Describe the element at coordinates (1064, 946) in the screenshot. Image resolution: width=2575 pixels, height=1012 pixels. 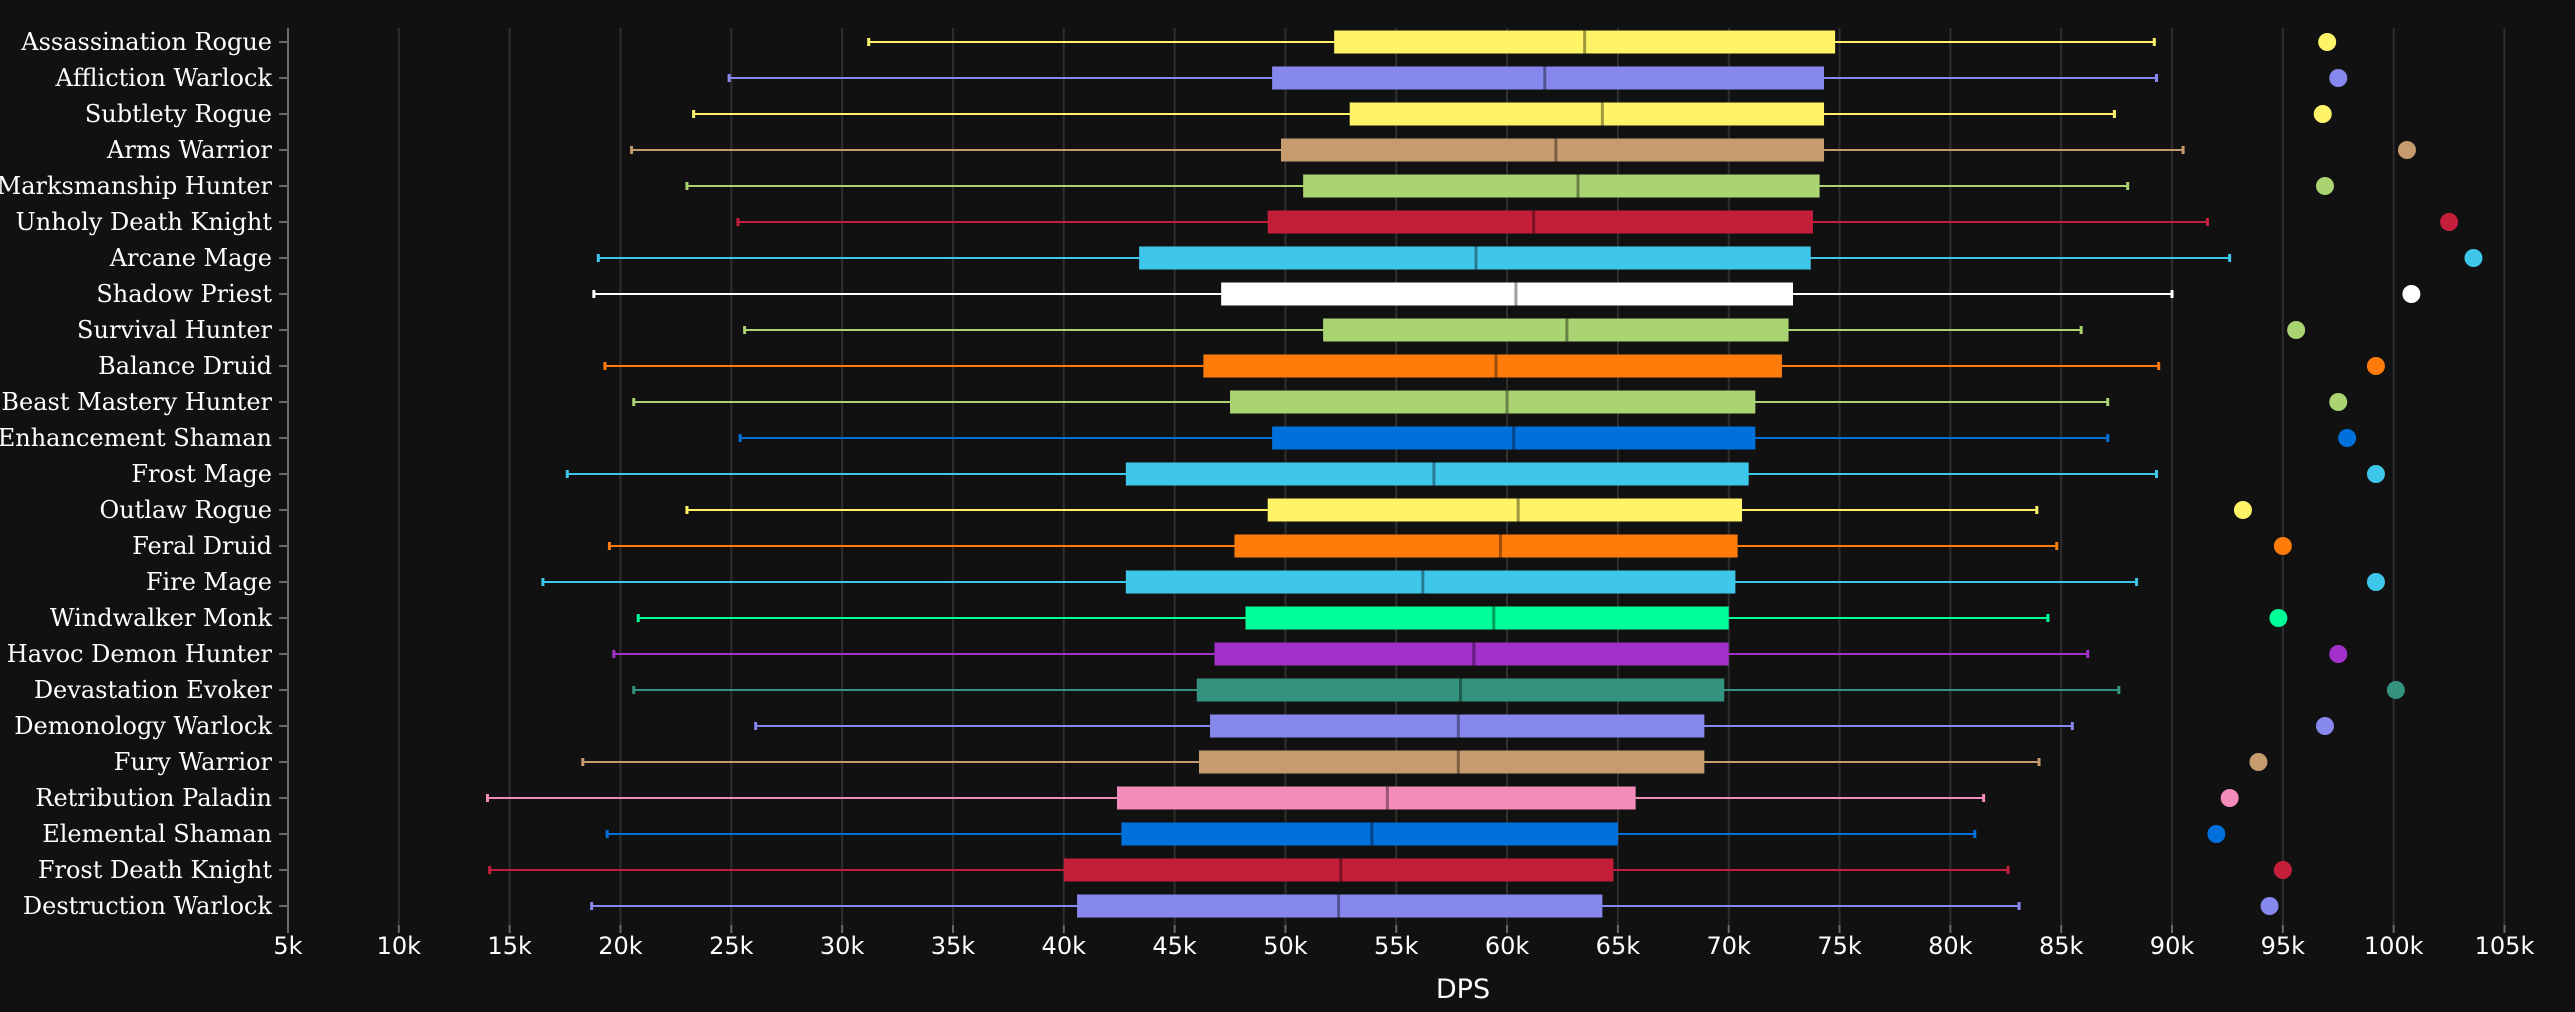
I see `x-tick-label: 40k` at that location.